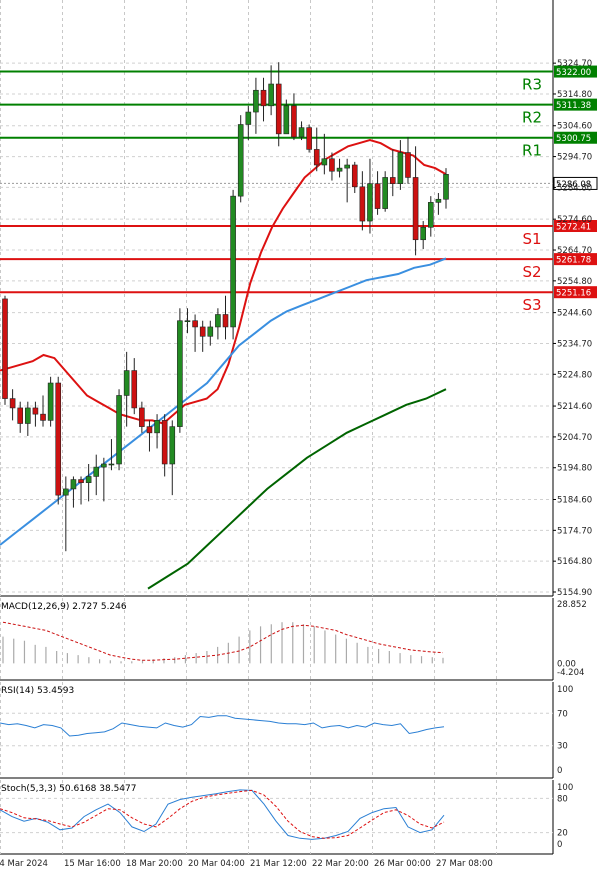  Describe the element at coordinates (574, 158) in the screenshot. I see `y-tick-label: 5294.70` at that location.